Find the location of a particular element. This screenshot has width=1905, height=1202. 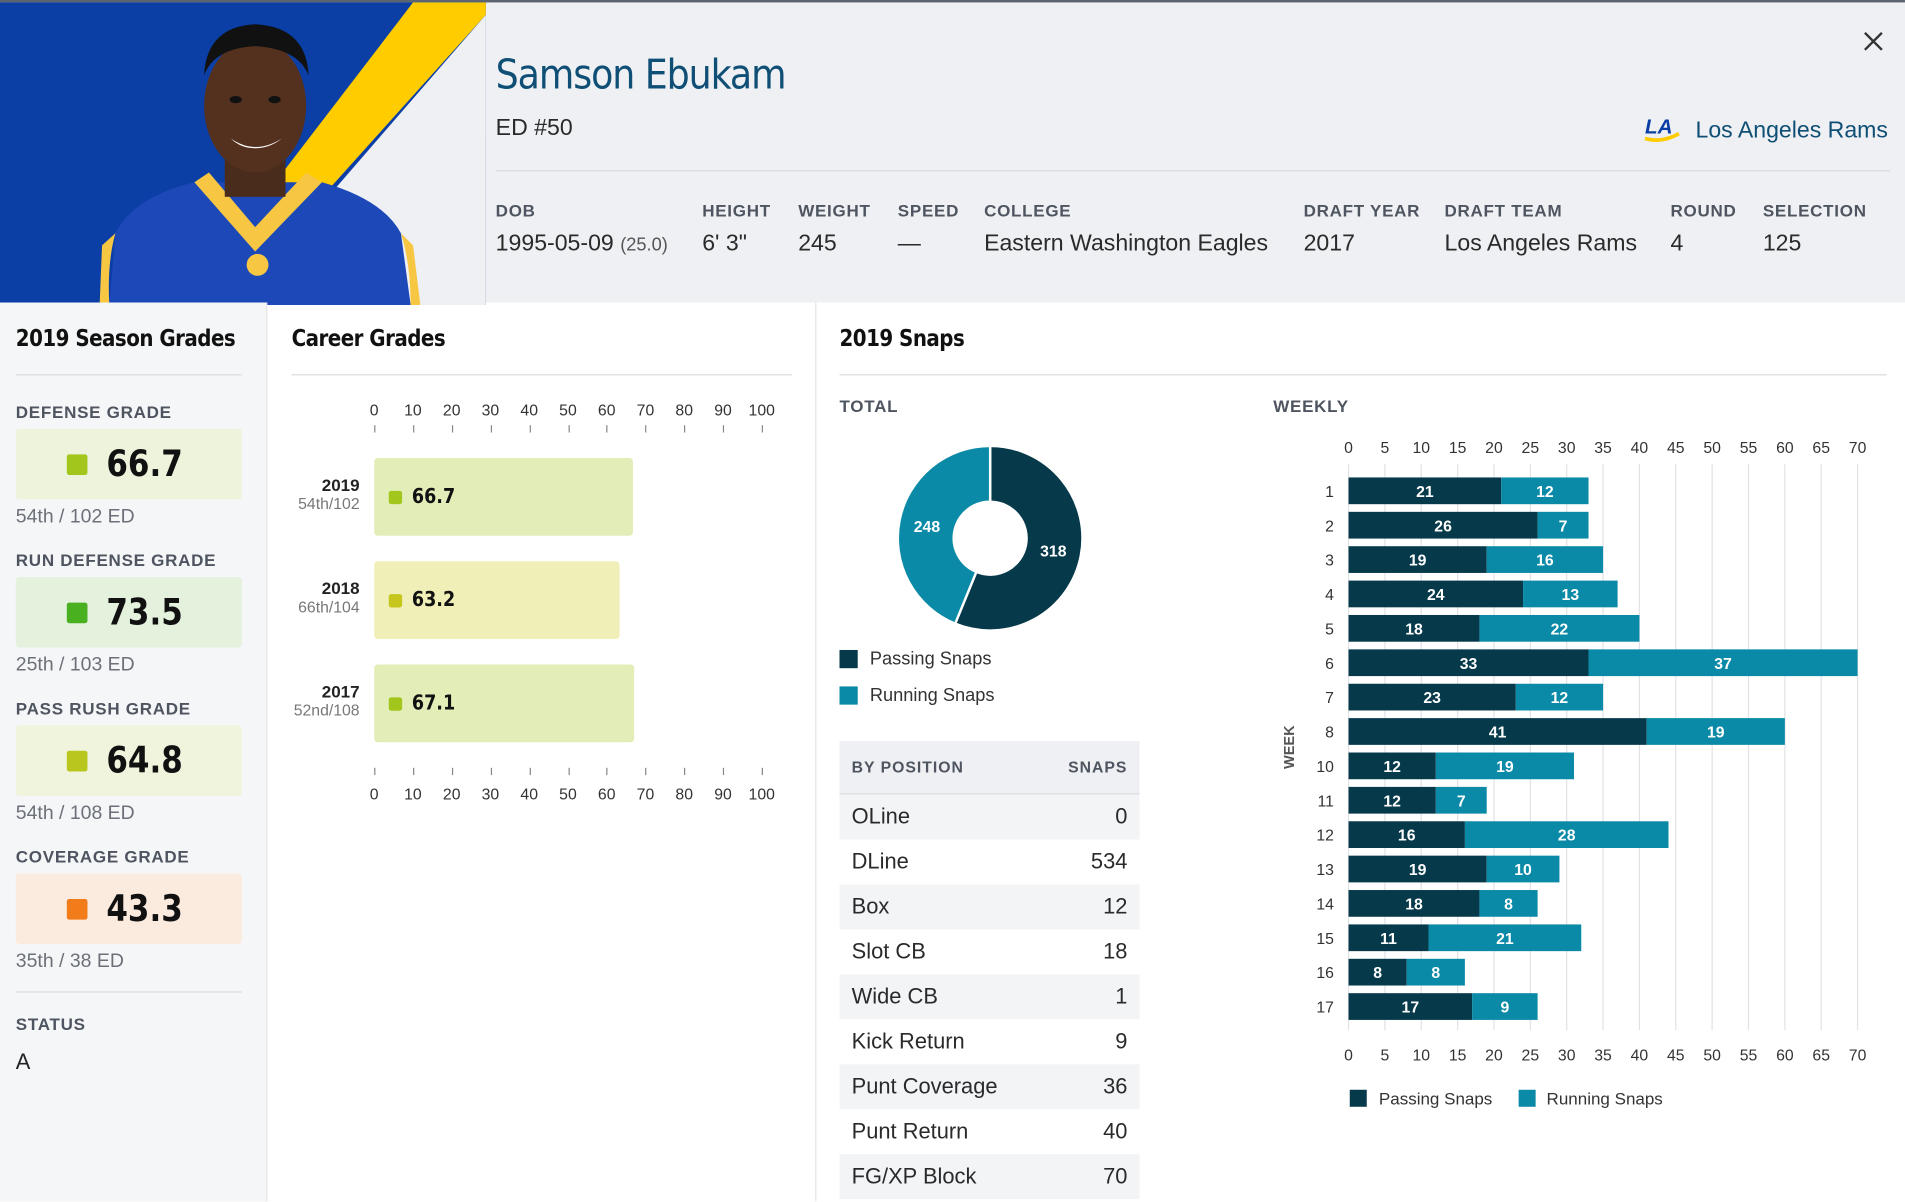

team-link: LA Los Angeles Rams is located at coordinates (1764, 131).